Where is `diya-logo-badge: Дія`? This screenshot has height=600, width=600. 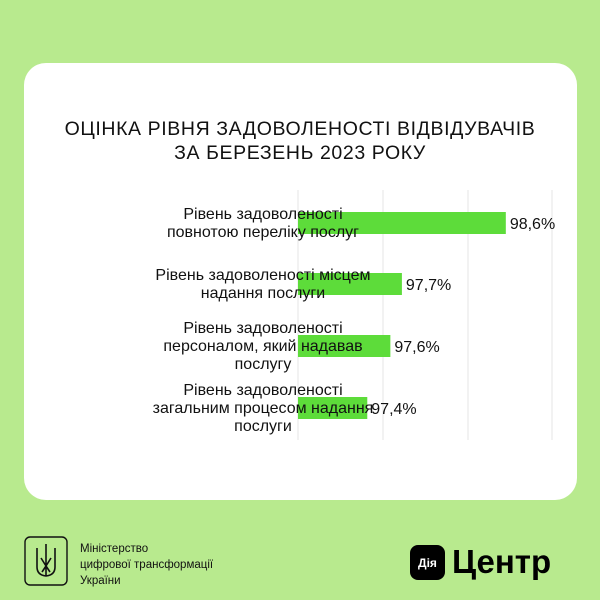
diya-logo-badge: Дія is located at coordinates (427, 562).